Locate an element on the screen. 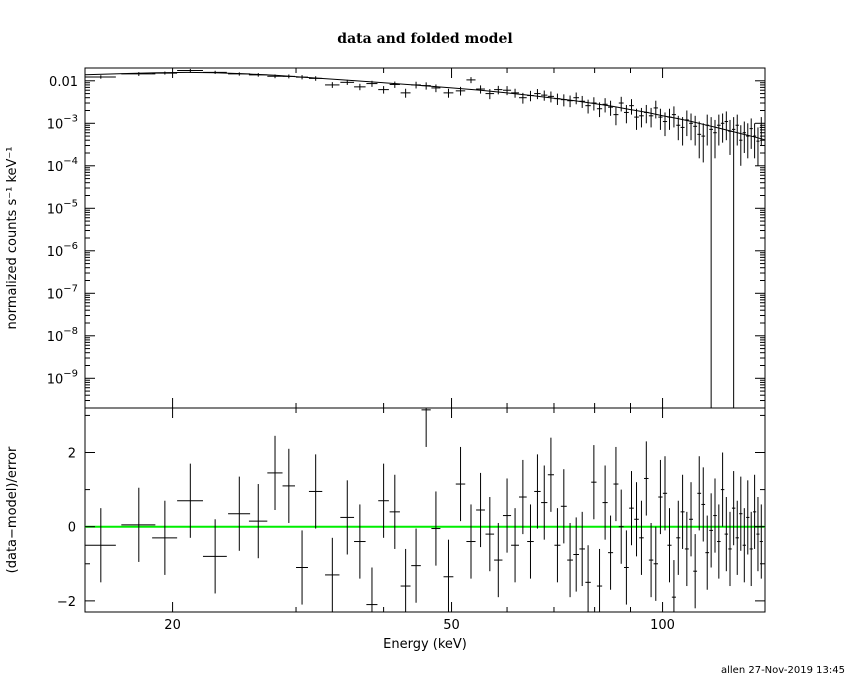  folded-model-line is located at coordinates (425, 106).